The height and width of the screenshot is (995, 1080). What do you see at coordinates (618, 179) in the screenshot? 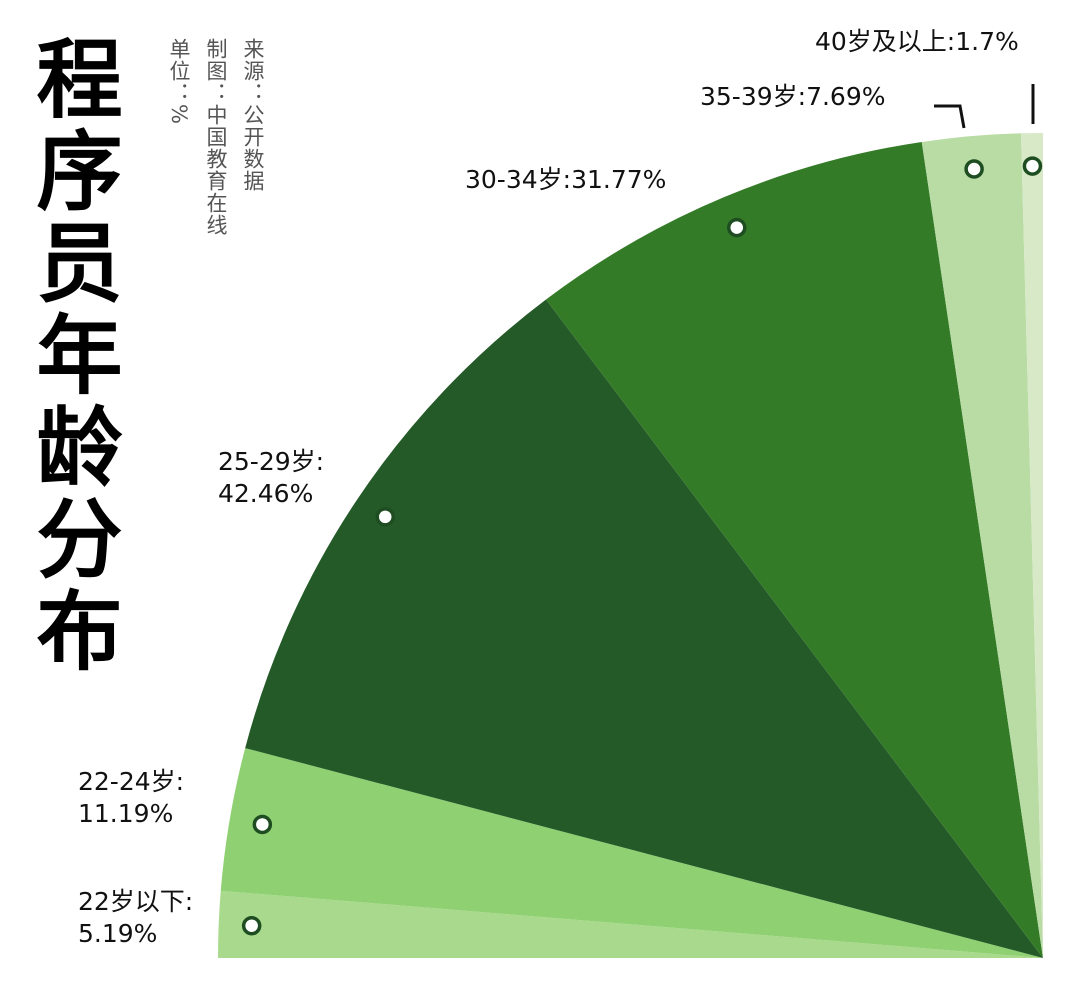
I see `label-value: 31.77%` at bounding box center [618, 179].